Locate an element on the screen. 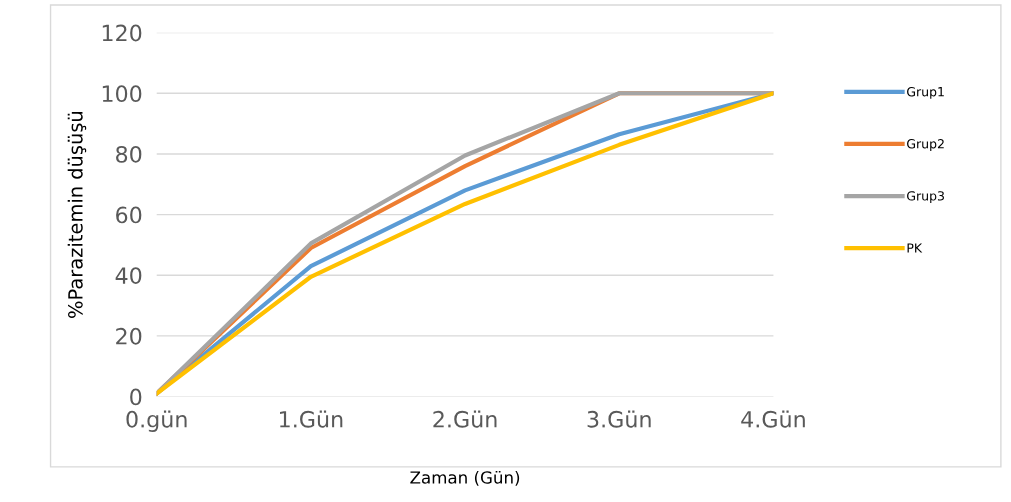 The height and width of the screenshot is (502, 1011). y-tick-label: 20 is located at coordinates (129, 336).